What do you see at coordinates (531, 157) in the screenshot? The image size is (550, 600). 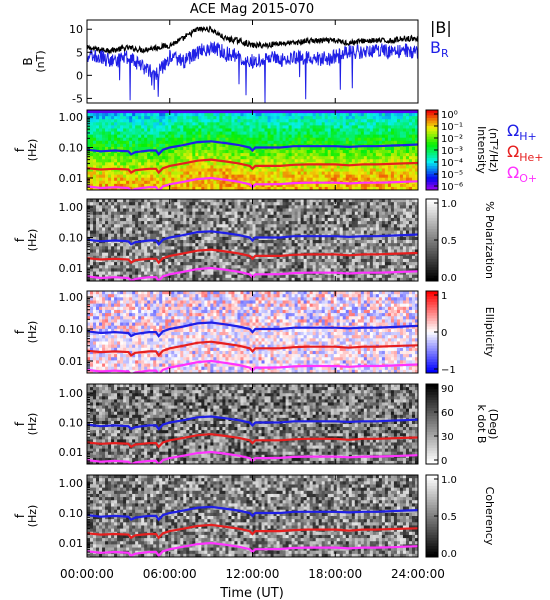 I see `legend-omega-subscript: He+` at bounding box center [531, 157].